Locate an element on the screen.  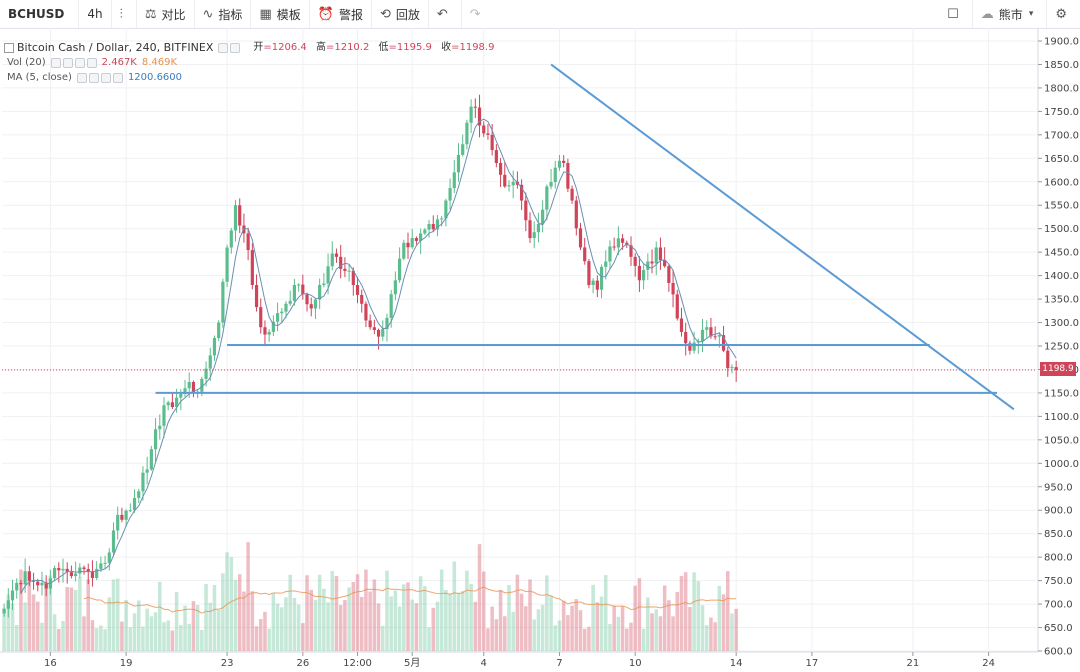
high-value: =1210.2 is located at coordinates (347, 47).